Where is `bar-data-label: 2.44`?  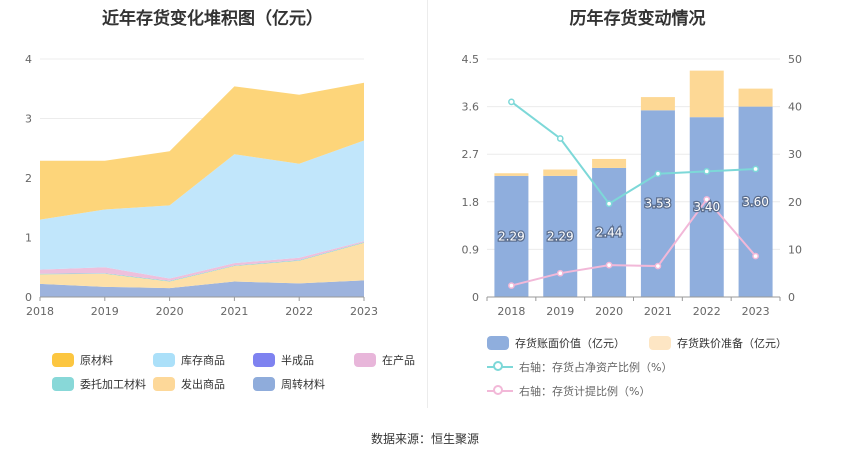 bar-data-label: 2.44 is located at coordinates (609, 232).